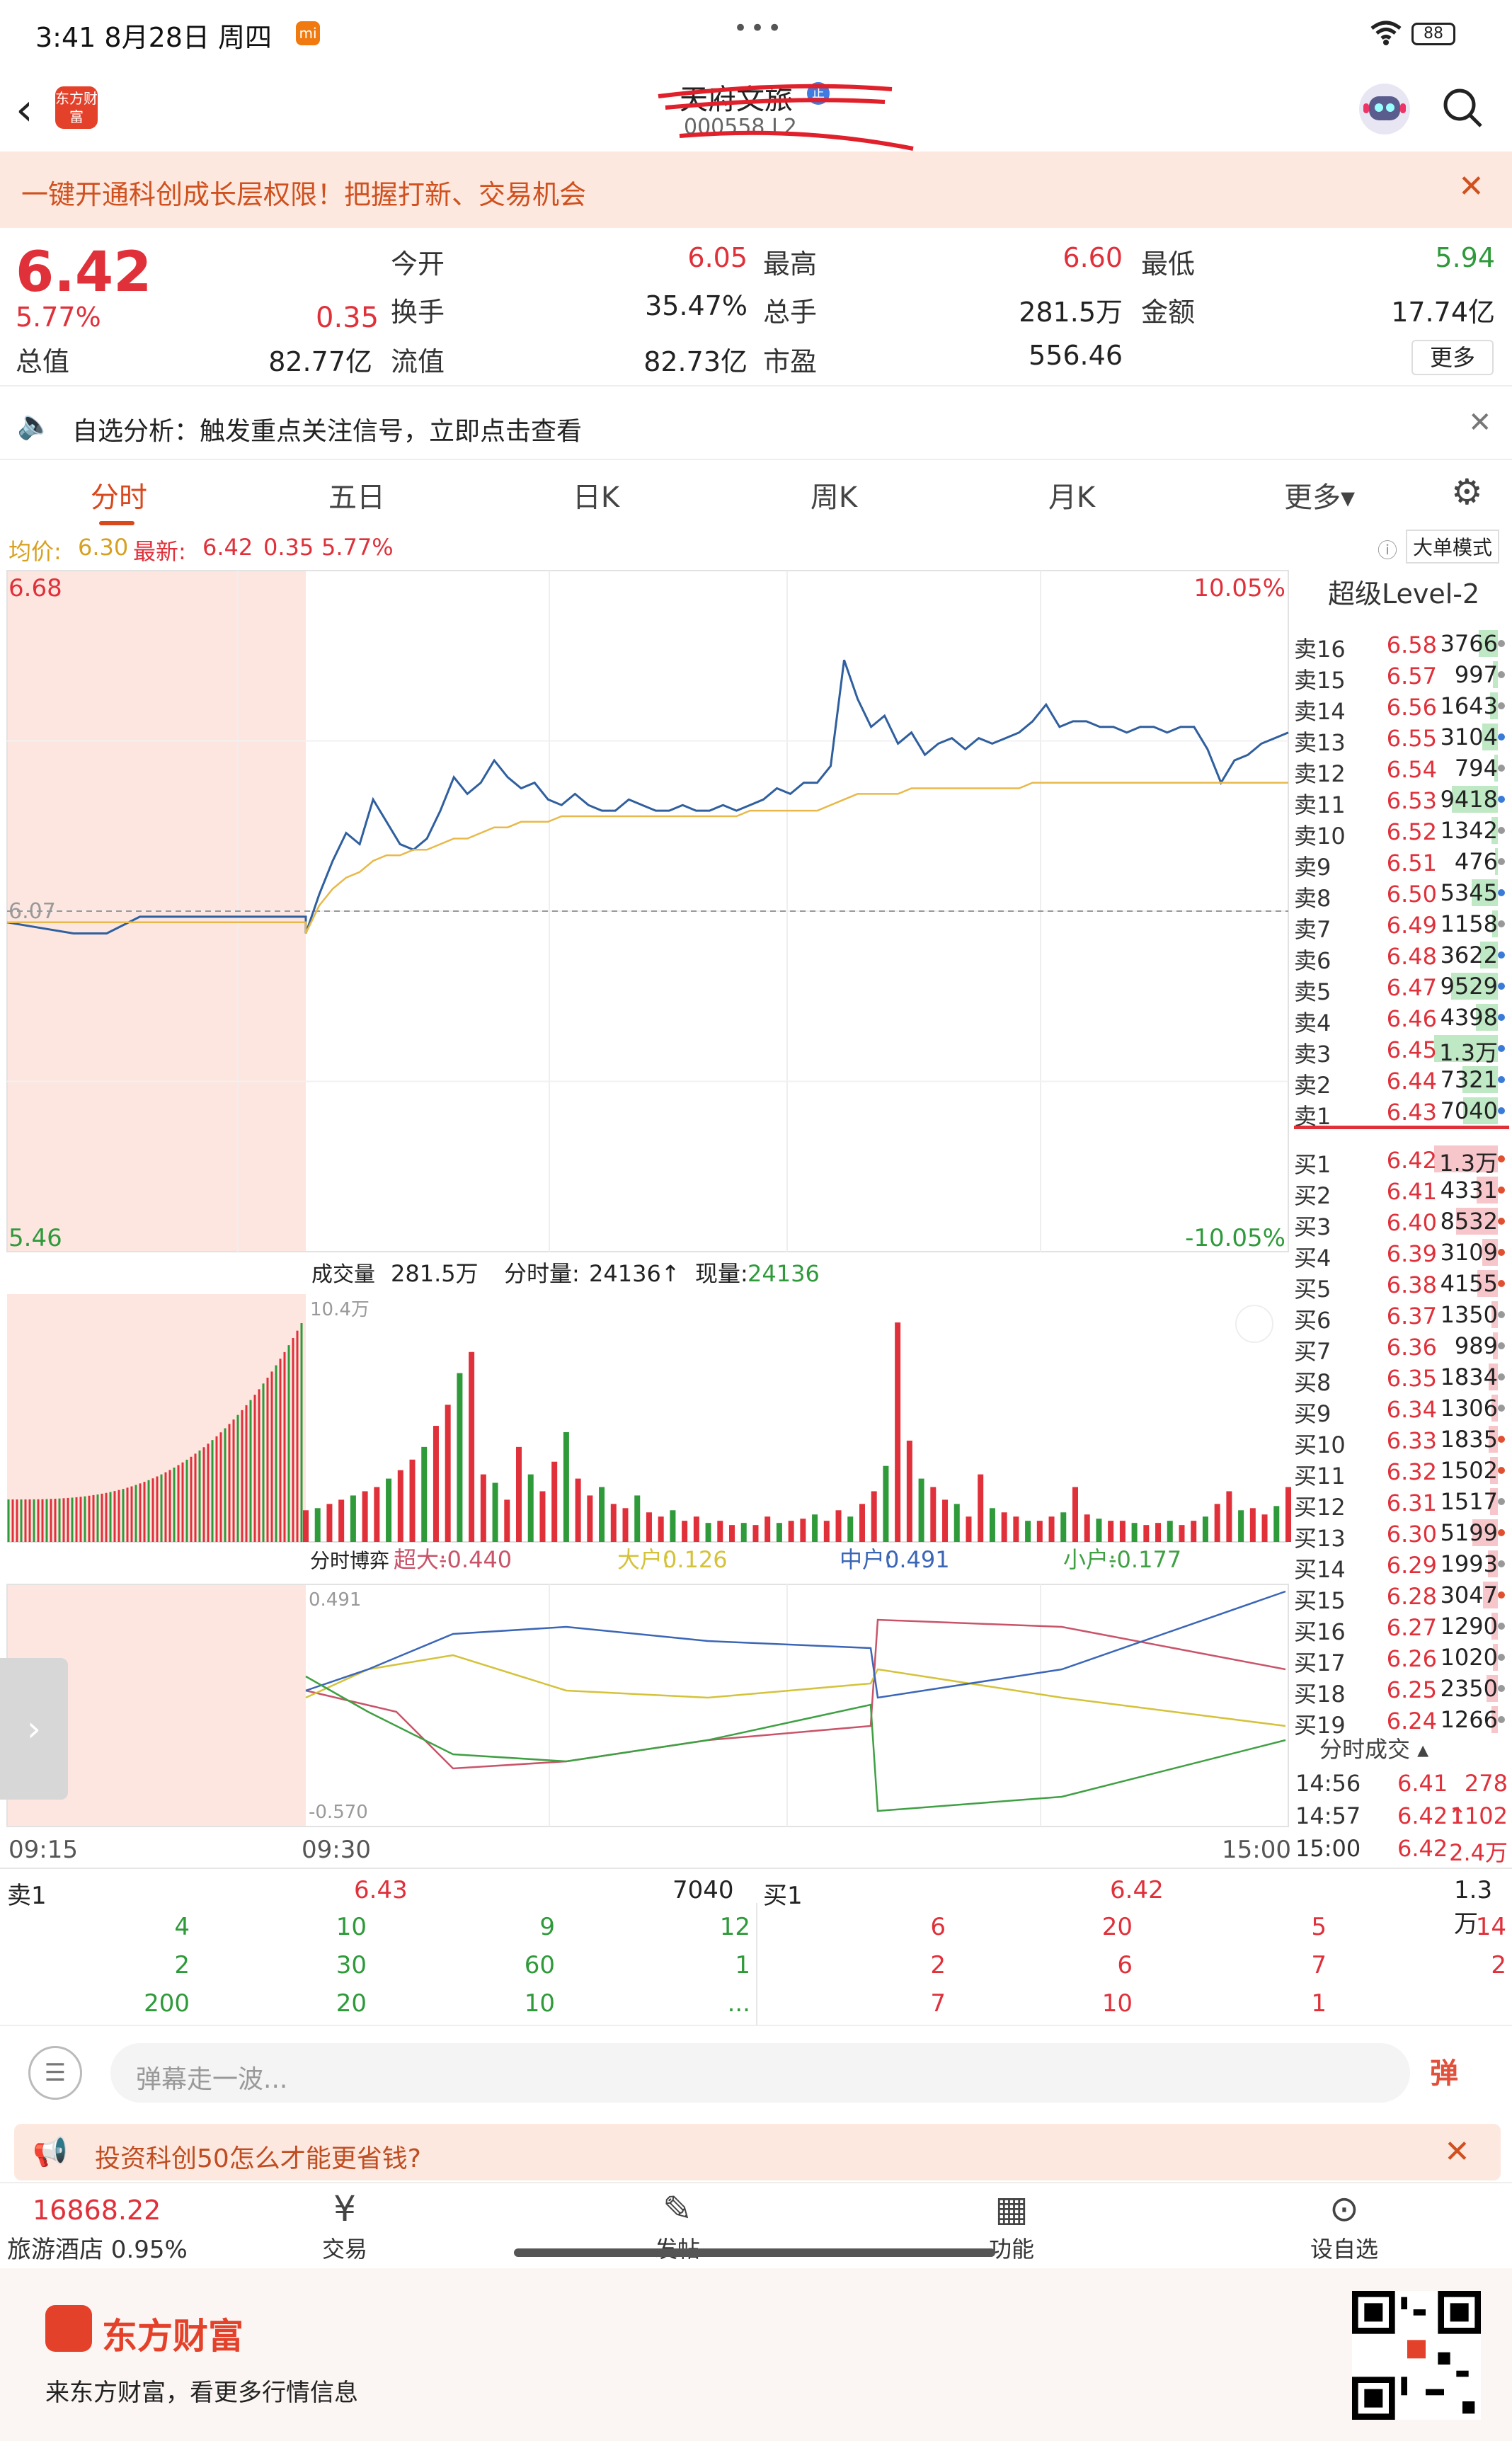 The image size is (1512, 2441). I want to click on ask-row: 卖5 6.47 9529, so click(1401, 987).